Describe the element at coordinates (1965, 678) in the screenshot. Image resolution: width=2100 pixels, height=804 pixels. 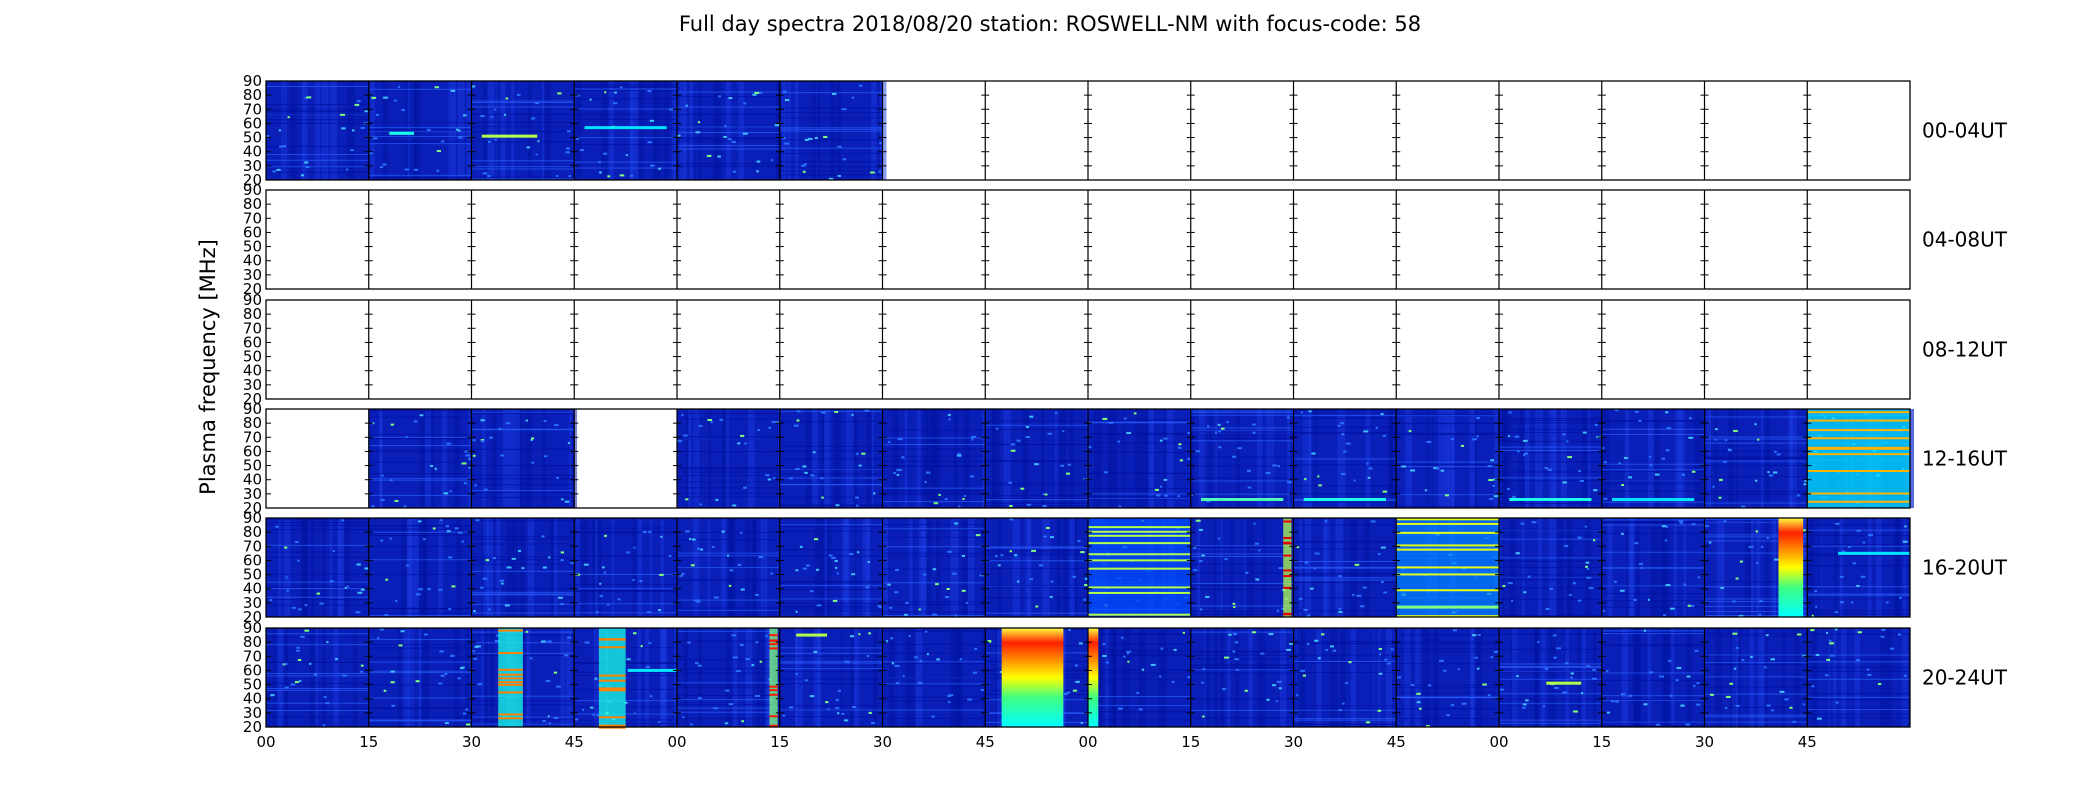
I see `row-time-label: 20-24UT` at that location.